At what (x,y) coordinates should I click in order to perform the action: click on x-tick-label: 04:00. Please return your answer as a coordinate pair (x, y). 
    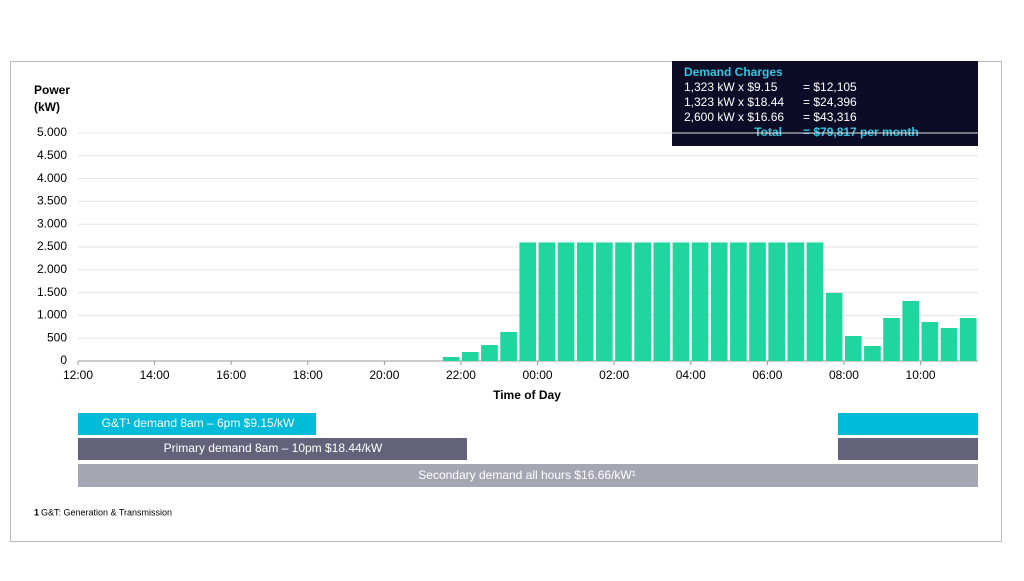
    Looking at the image, I should click on (691, 375).